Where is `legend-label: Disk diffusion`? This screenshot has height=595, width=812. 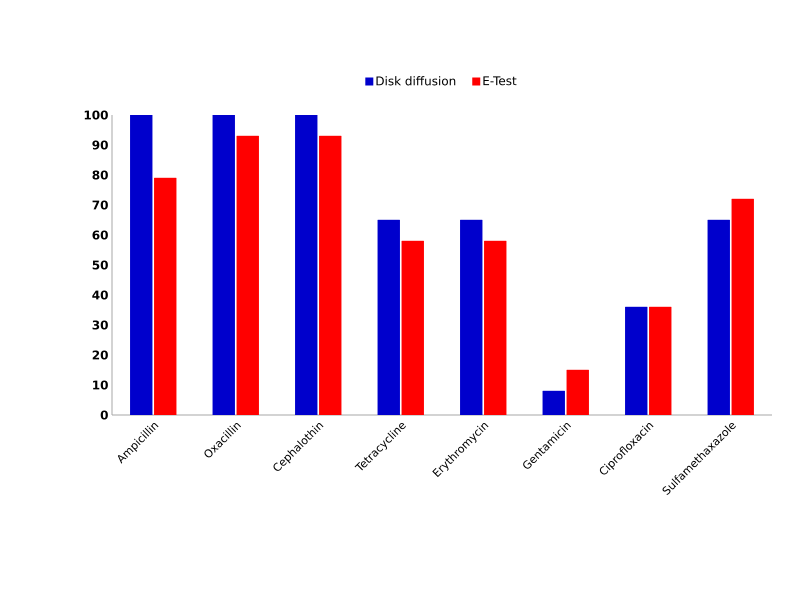
legend-label: Disk diffusion is located at coordinates (416, 81).